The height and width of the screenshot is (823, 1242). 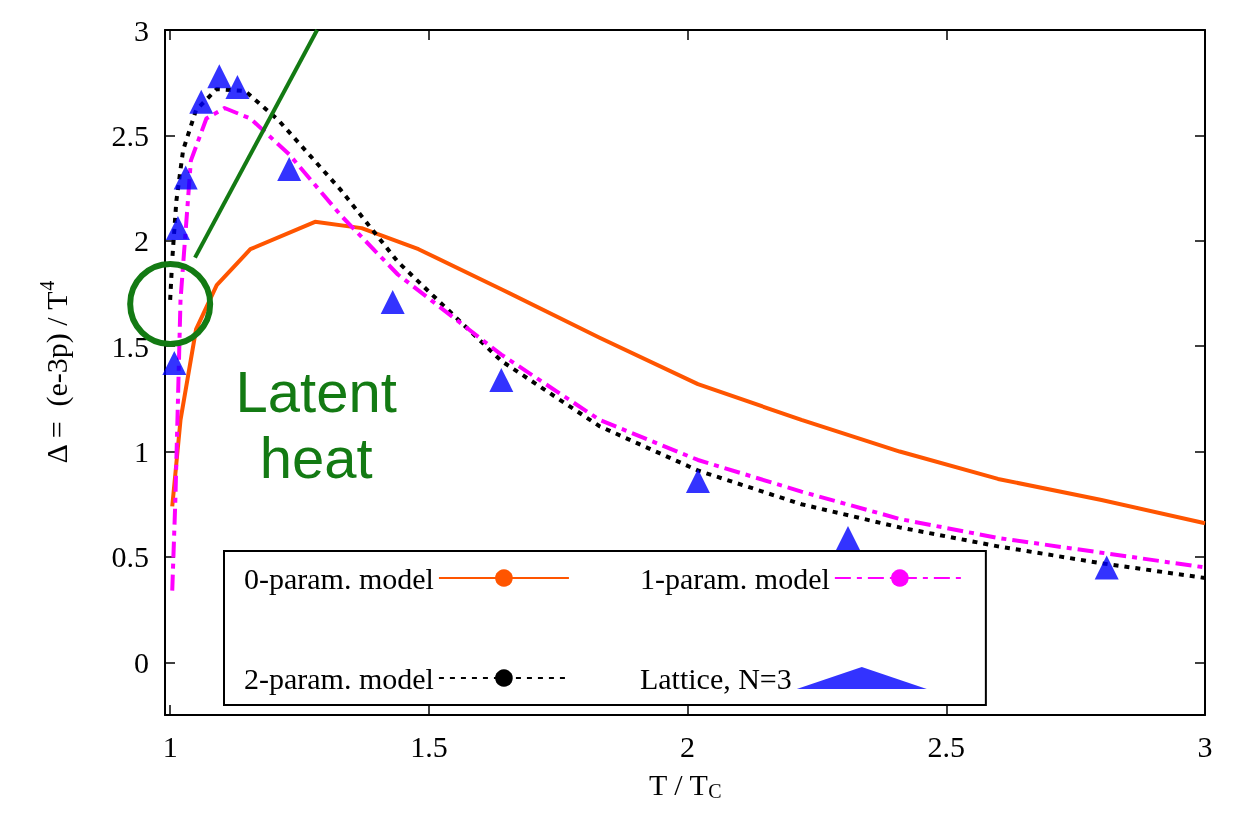 What do you see at coordinates (338, 578) in the screenshot?
I see `legend-label: 0-param. model` at bounding box center [338, 578].